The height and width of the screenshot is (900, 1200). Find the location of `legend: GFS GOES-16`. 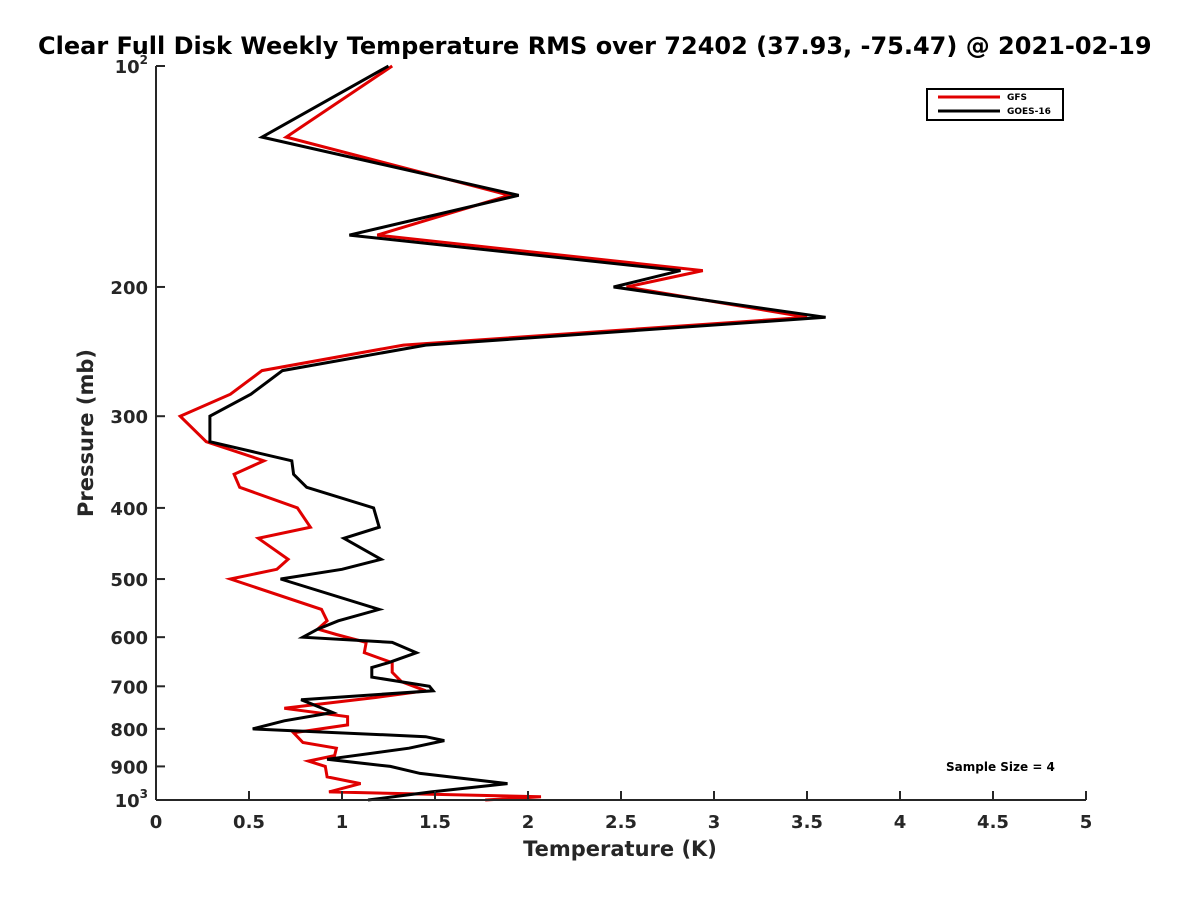

legend: GFS GOES-16 is located at coordinates (995, 104).